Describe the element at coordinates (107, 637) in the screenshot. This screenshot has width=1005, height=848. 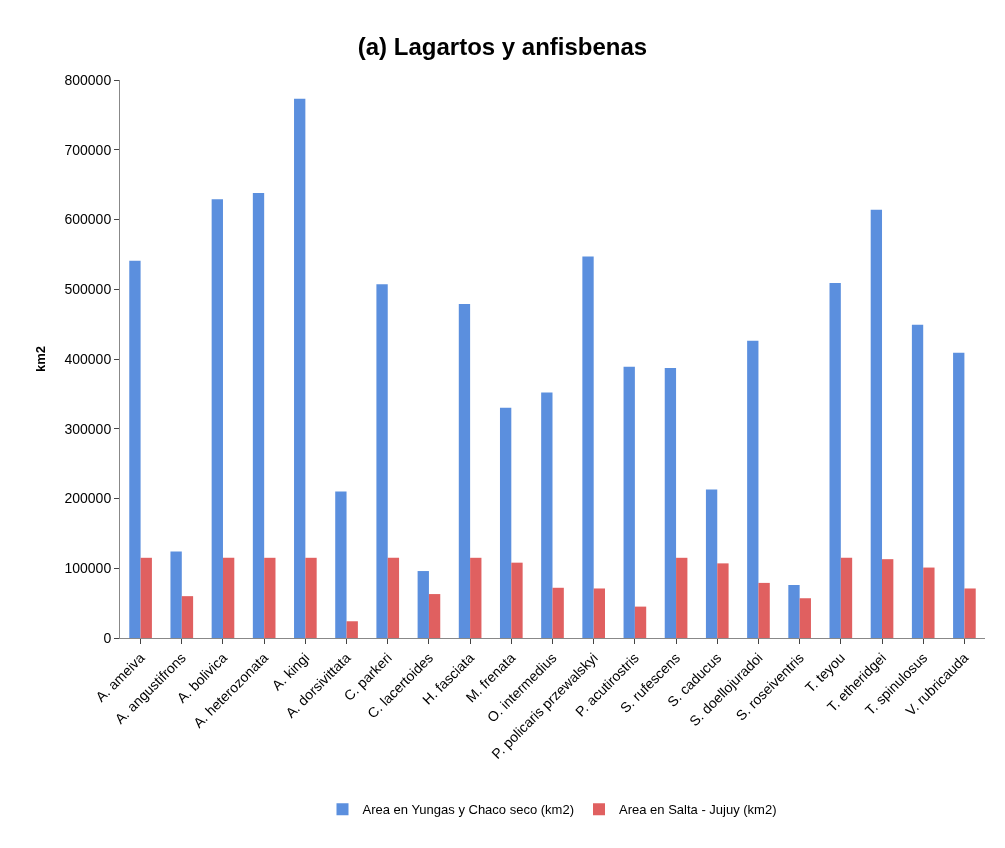
I see `y-tick-label: 0` at that location.